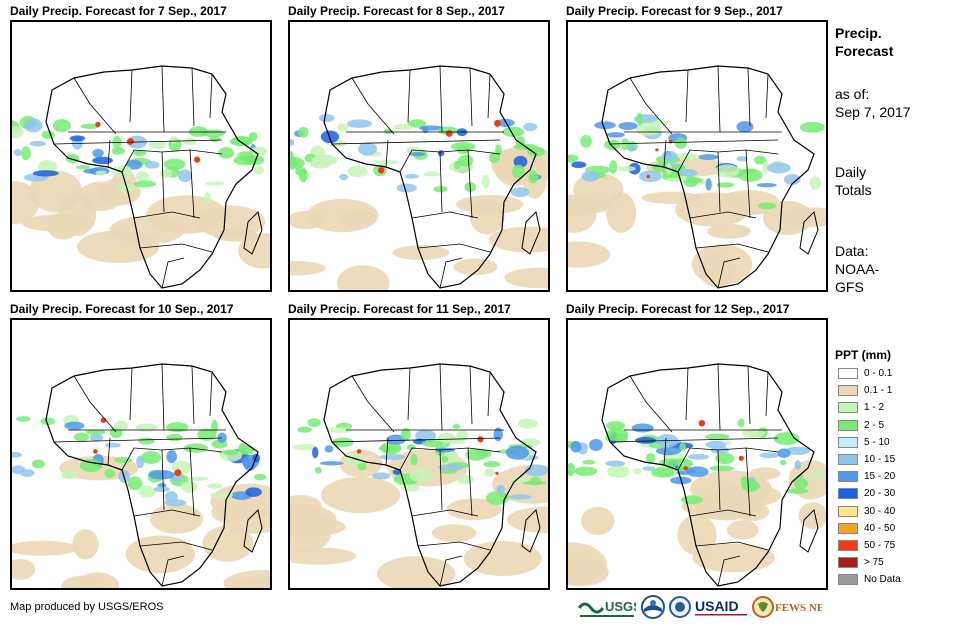  I want to click on source-line: GFS, so click(849, 287).